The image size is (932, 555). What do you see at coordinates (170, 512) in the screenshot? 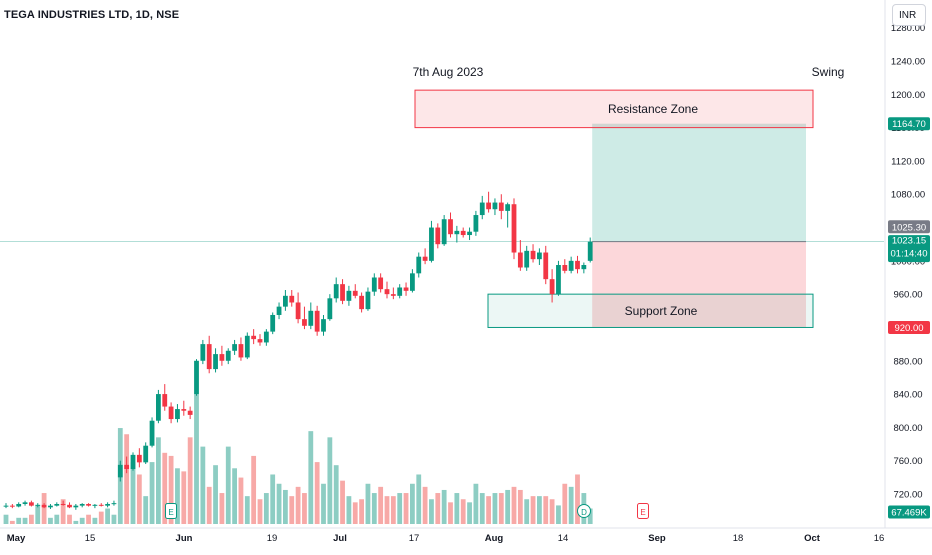
I see `event-marker-letter: E` at bounding box center [170, 512].